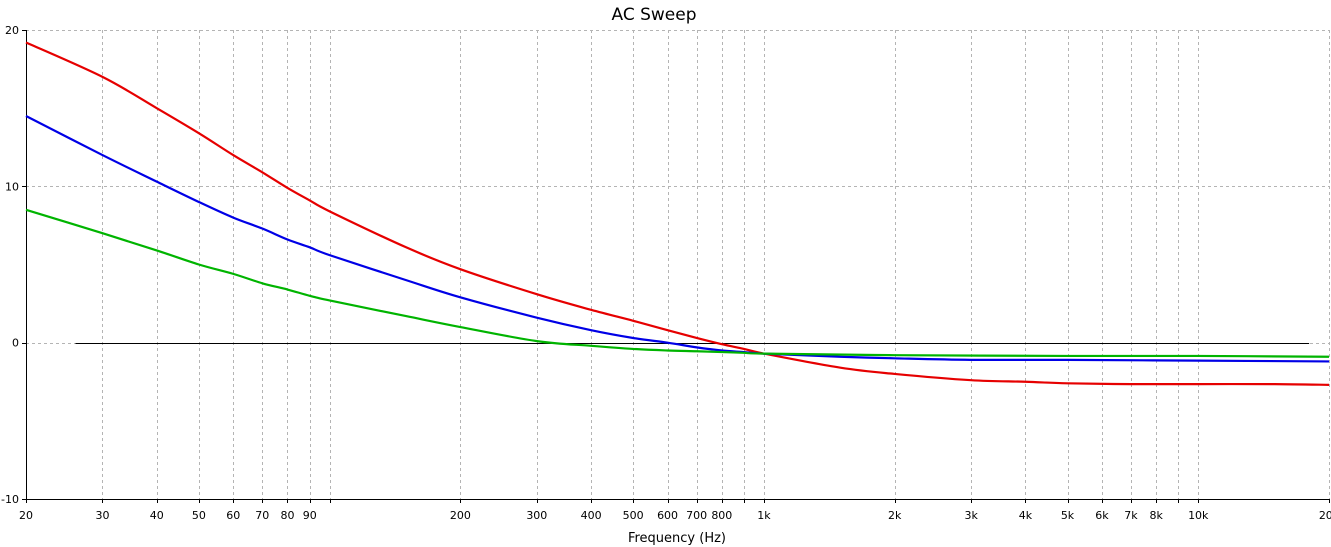 The image size is (1331, 547). I want to click on x-tick-label: 500, so click(633, 515).